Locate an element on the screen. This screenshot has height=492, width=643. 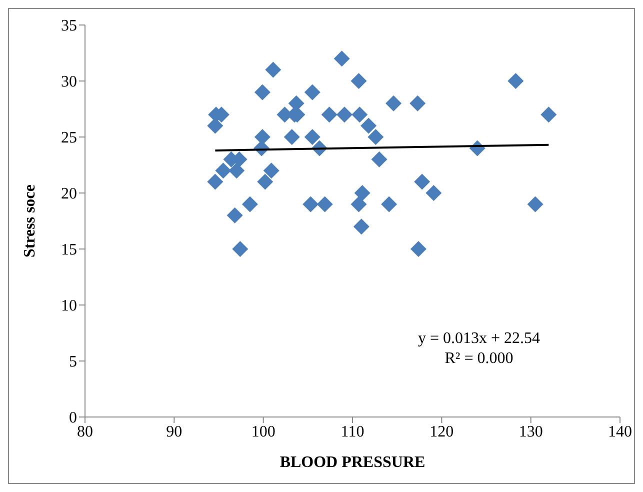
y-tick-label: 10 is located at coordinates (69, 306).